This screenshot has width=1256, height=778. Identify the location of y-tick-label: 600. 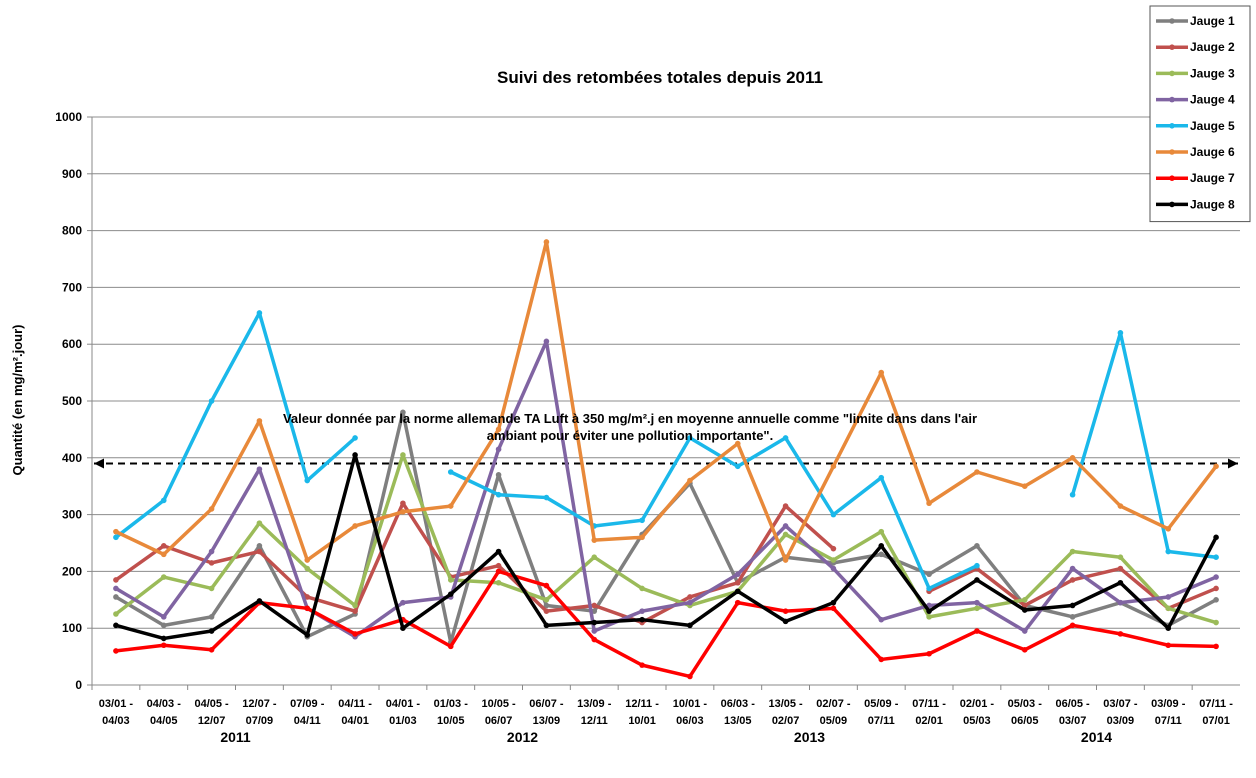
(72, 344).